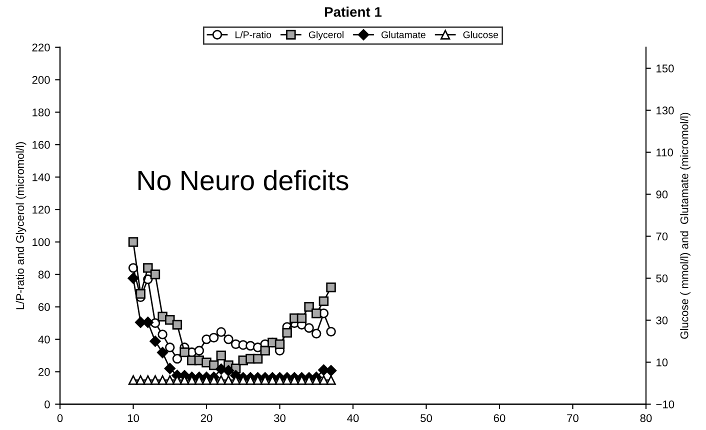  Describe the element at coordinates (41, 177) in the screenshot. I see `y-tick-label: 140` at that location.